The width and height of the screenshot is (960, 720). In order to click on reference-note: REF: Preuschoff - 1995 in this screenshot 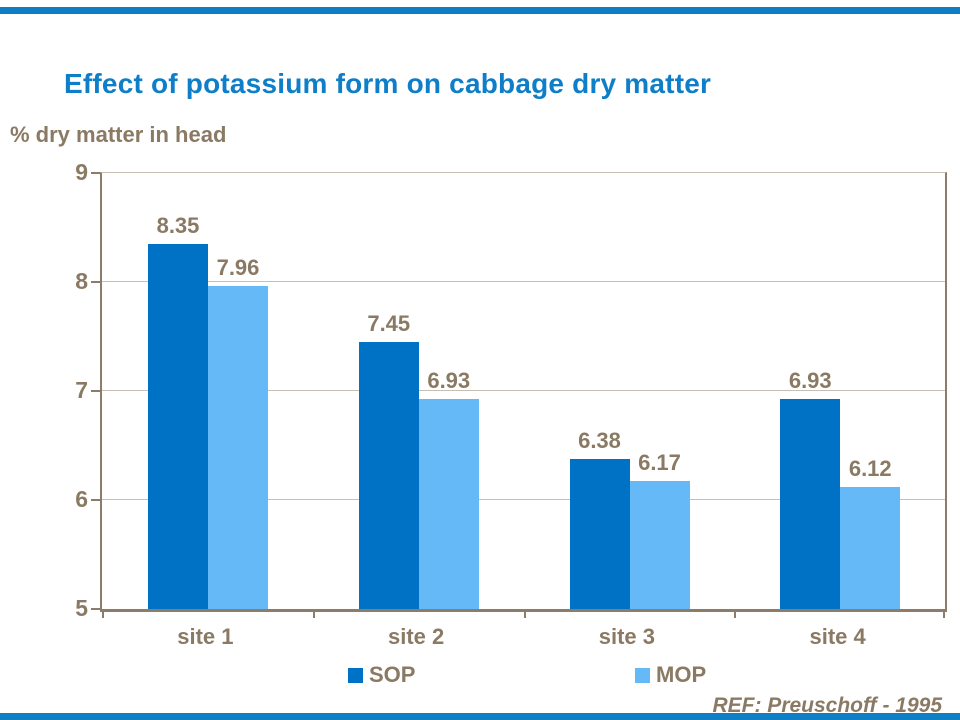, I will do `click(827, 705)`.